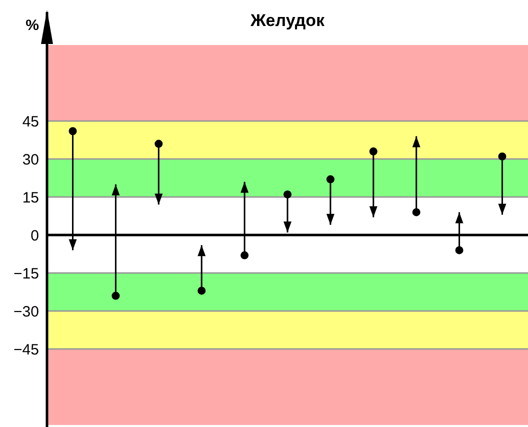 Image resolution: width=528 pixels, height=427 pixels. Describe the element at coordinates (30, 159) in the screenshot. I see `y-tick-label: 30` at that location.